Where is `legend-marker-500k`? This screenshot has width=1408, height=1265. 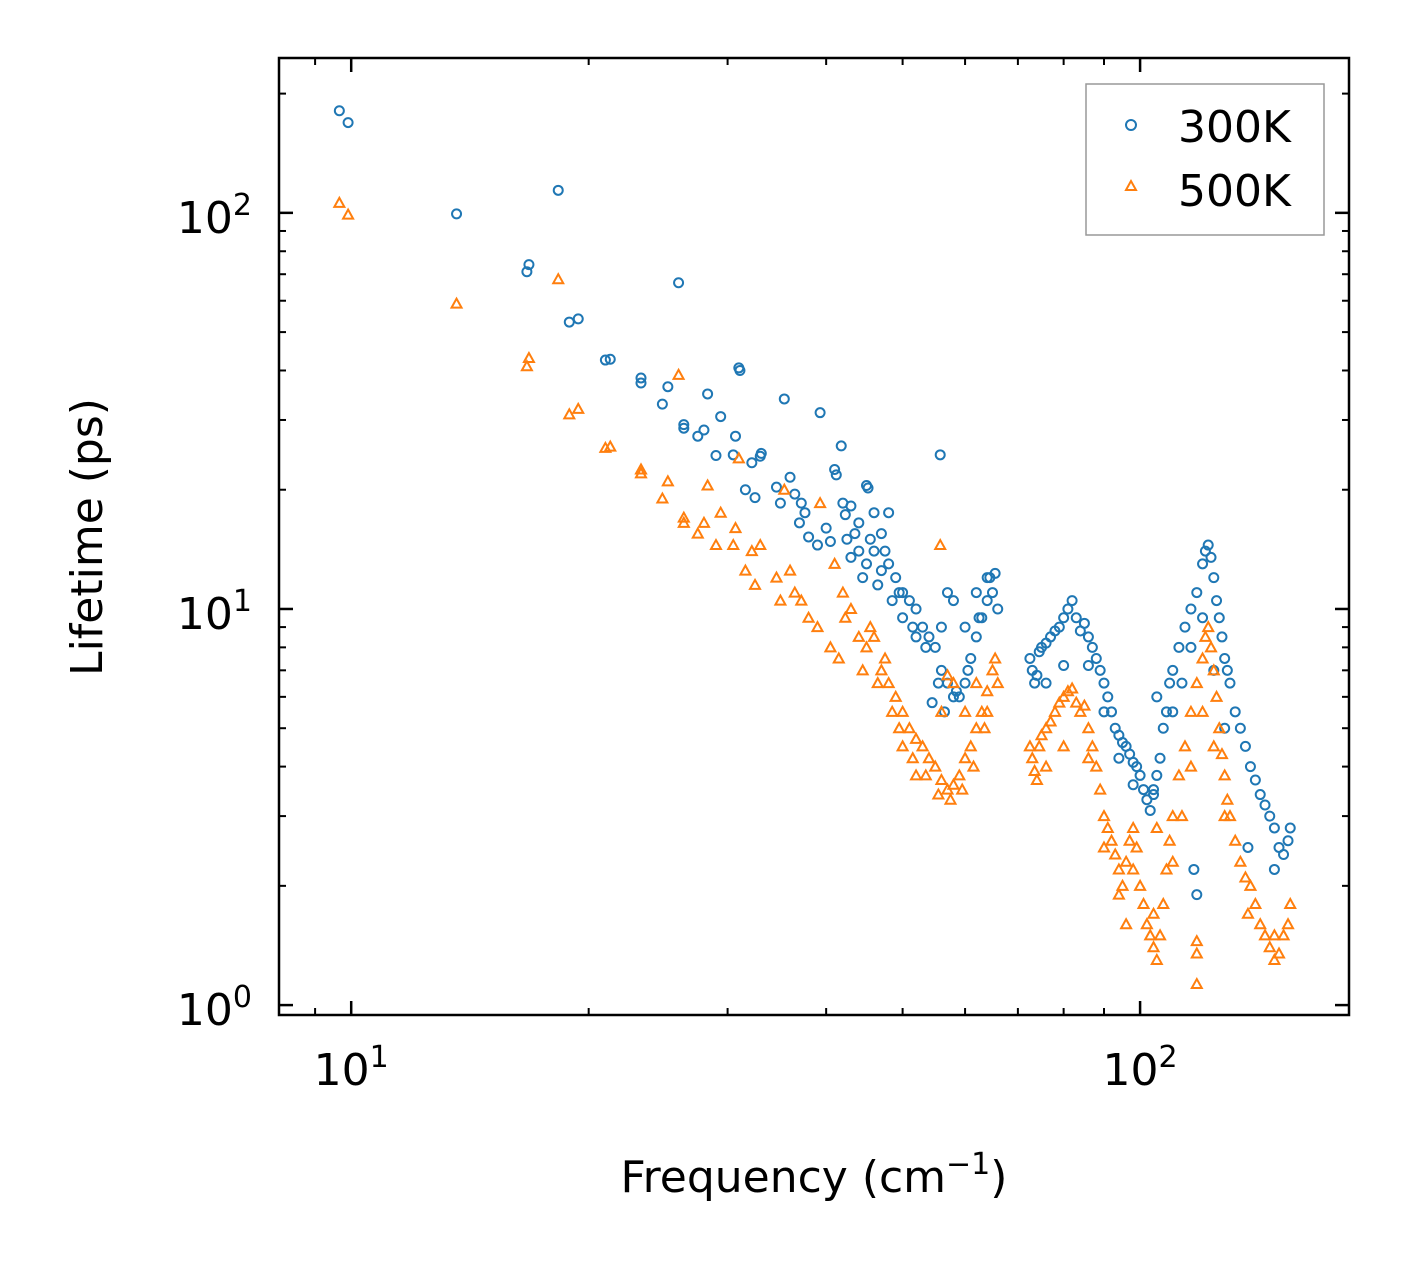
legend-marker-500k is located at coordinates (1131, 184).